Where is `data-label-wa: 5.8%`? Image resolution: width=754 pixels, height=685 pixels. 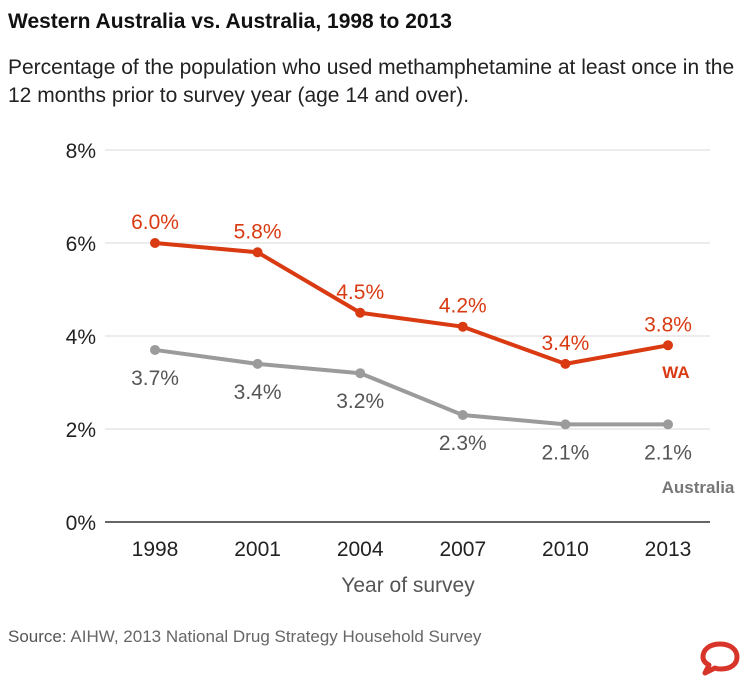
data-label-wa: 5.8% is located at coordinates (258, 231).